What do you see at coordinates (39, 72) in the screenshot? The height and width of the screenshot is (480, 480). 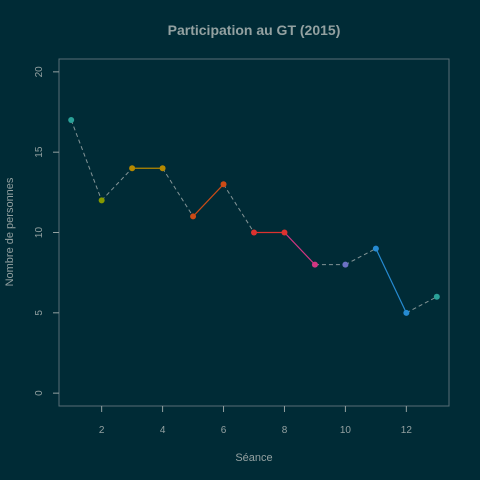 I see `y-tick-label: 20` at bounding box center [39, 72].